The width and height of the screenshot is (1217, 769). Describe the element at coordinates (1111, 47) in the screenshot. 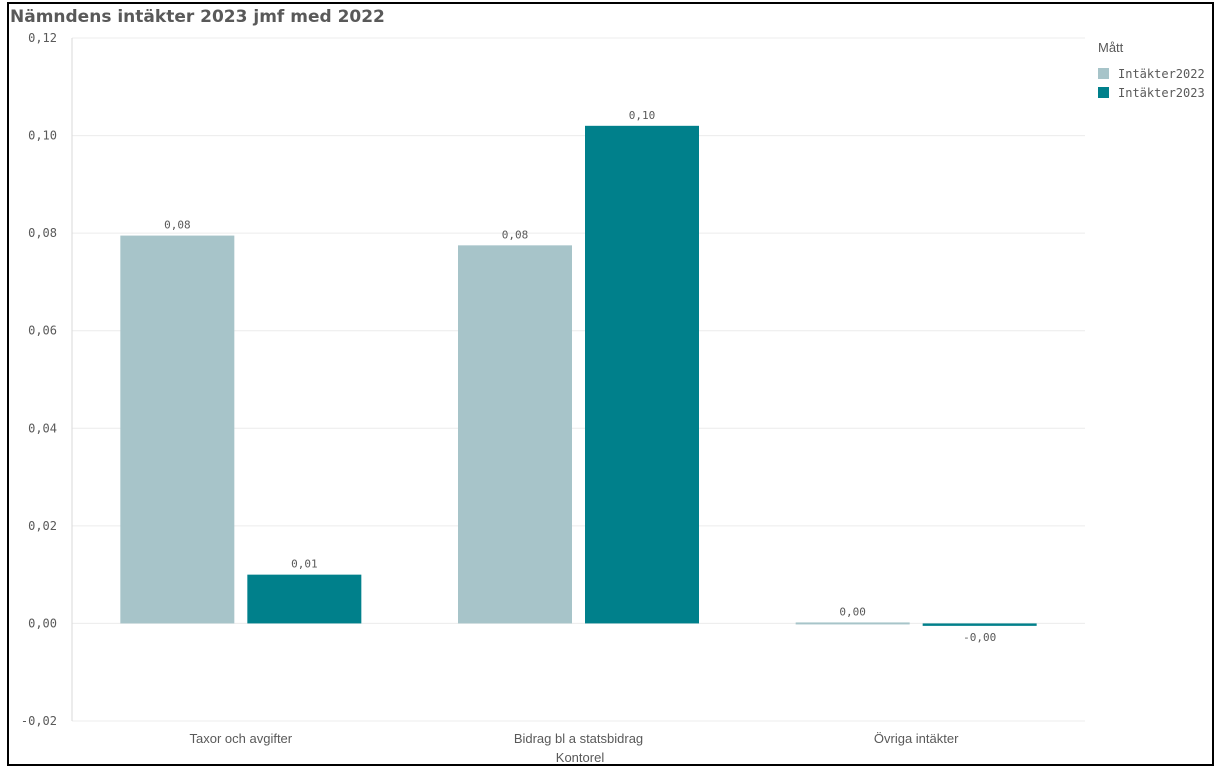

I see `legend-title: Mått` at that location.